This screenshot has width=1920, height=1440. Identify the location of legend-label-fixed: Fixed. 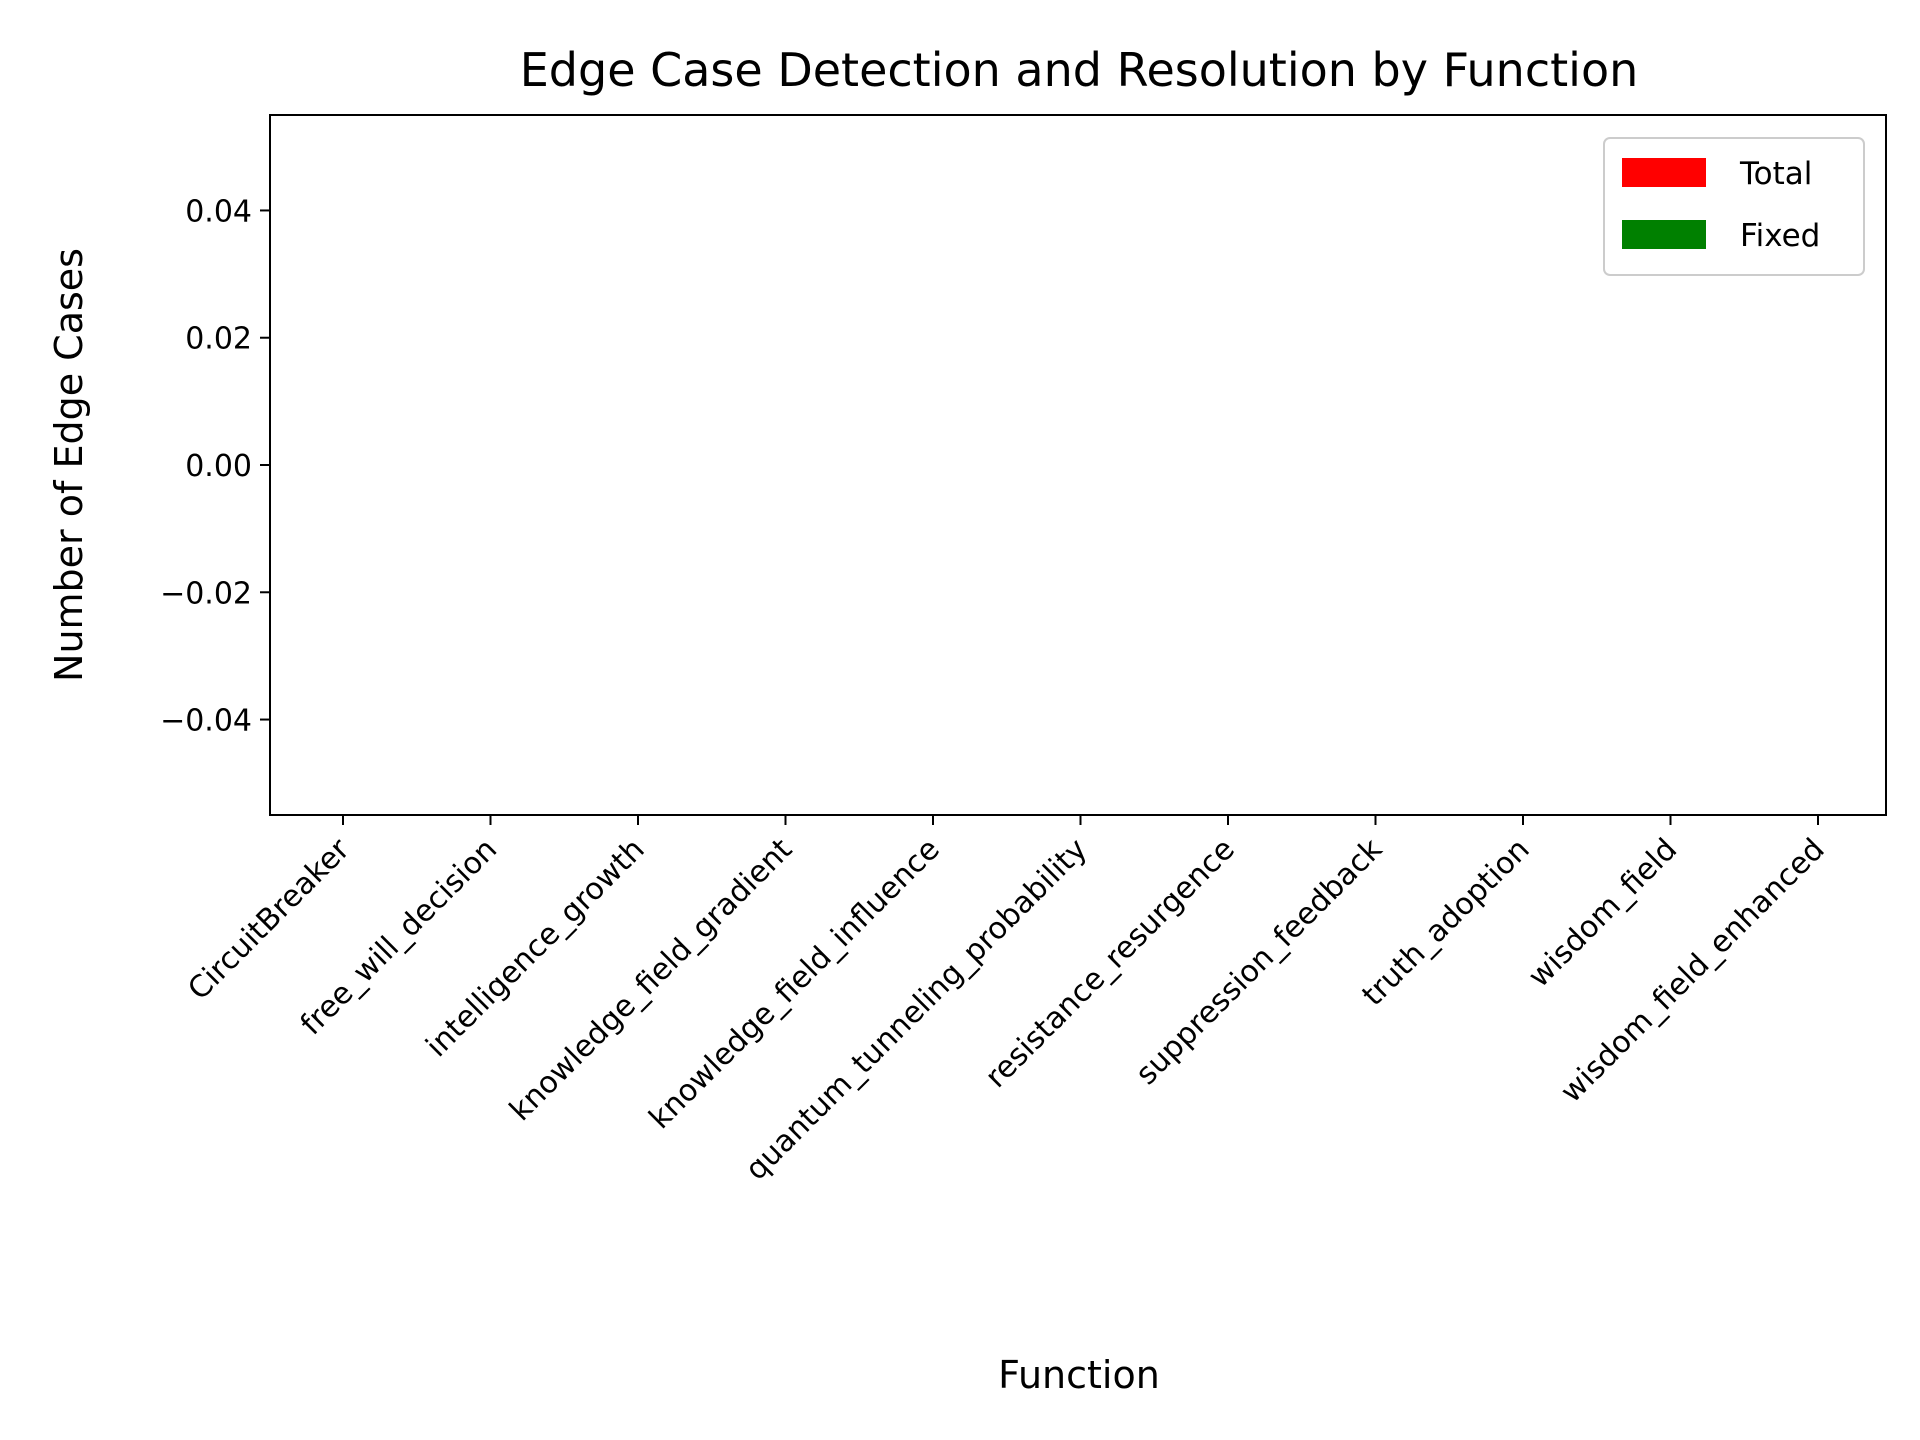
(1780, 236).